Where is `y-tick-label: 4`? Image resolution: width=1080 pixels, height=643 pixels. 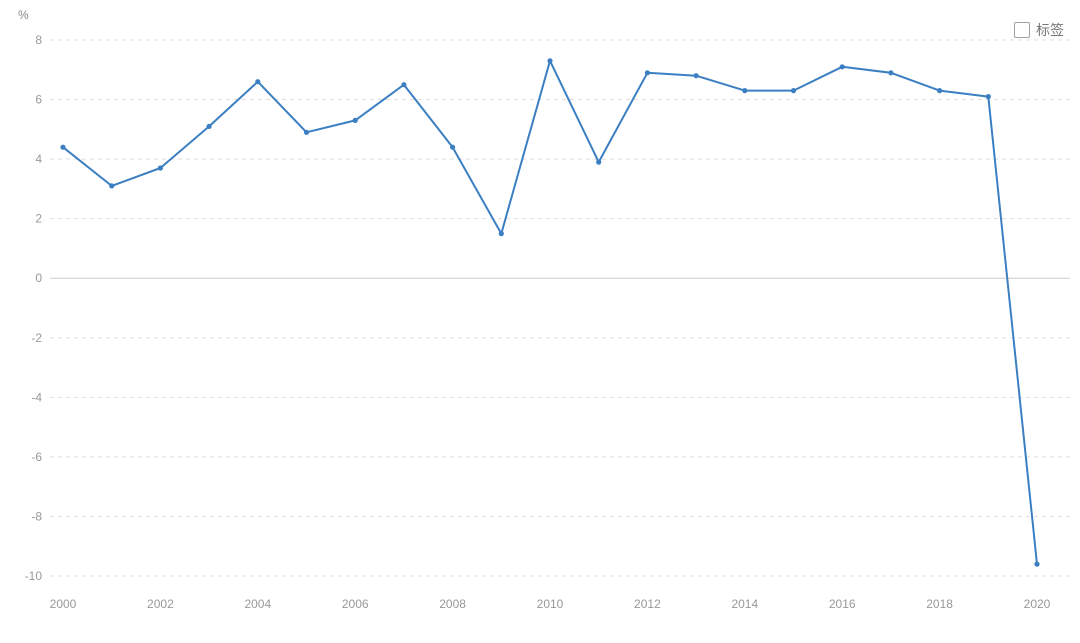 y-tick-label: 4 is located at coordinates (38, 159).